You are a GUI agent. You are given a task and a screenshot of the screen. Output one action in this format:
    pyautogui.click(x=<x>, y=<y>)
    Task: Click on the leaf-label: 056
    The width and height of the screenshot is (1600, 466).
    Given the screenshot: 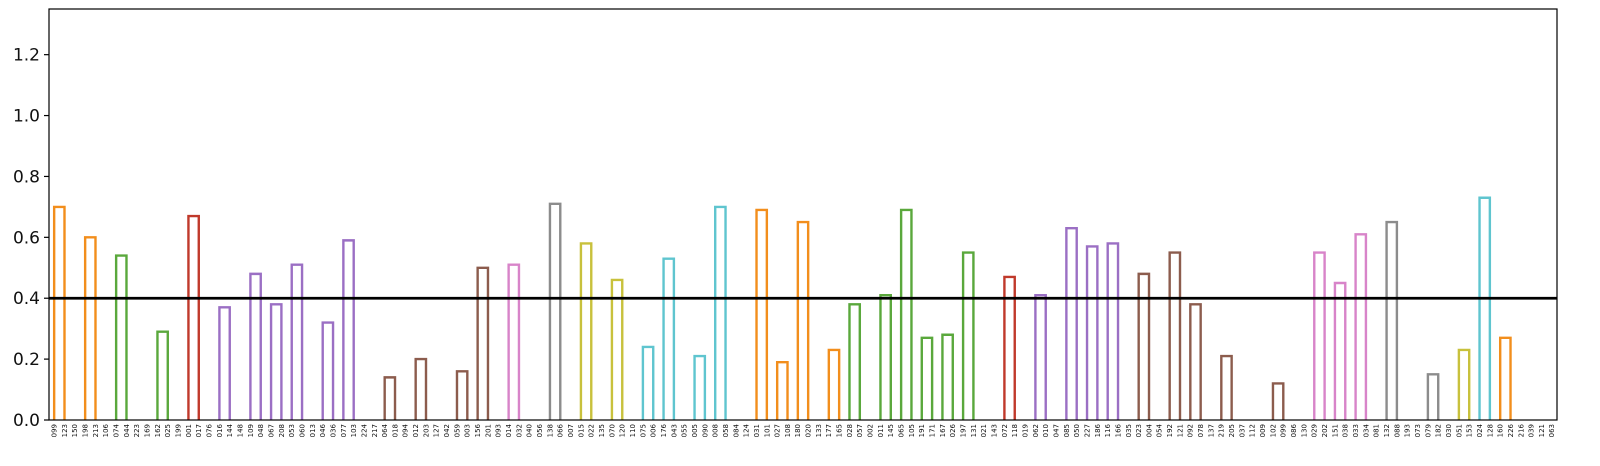 What is the action you would take?
    pyautogui.click(x=540, y=430)
    